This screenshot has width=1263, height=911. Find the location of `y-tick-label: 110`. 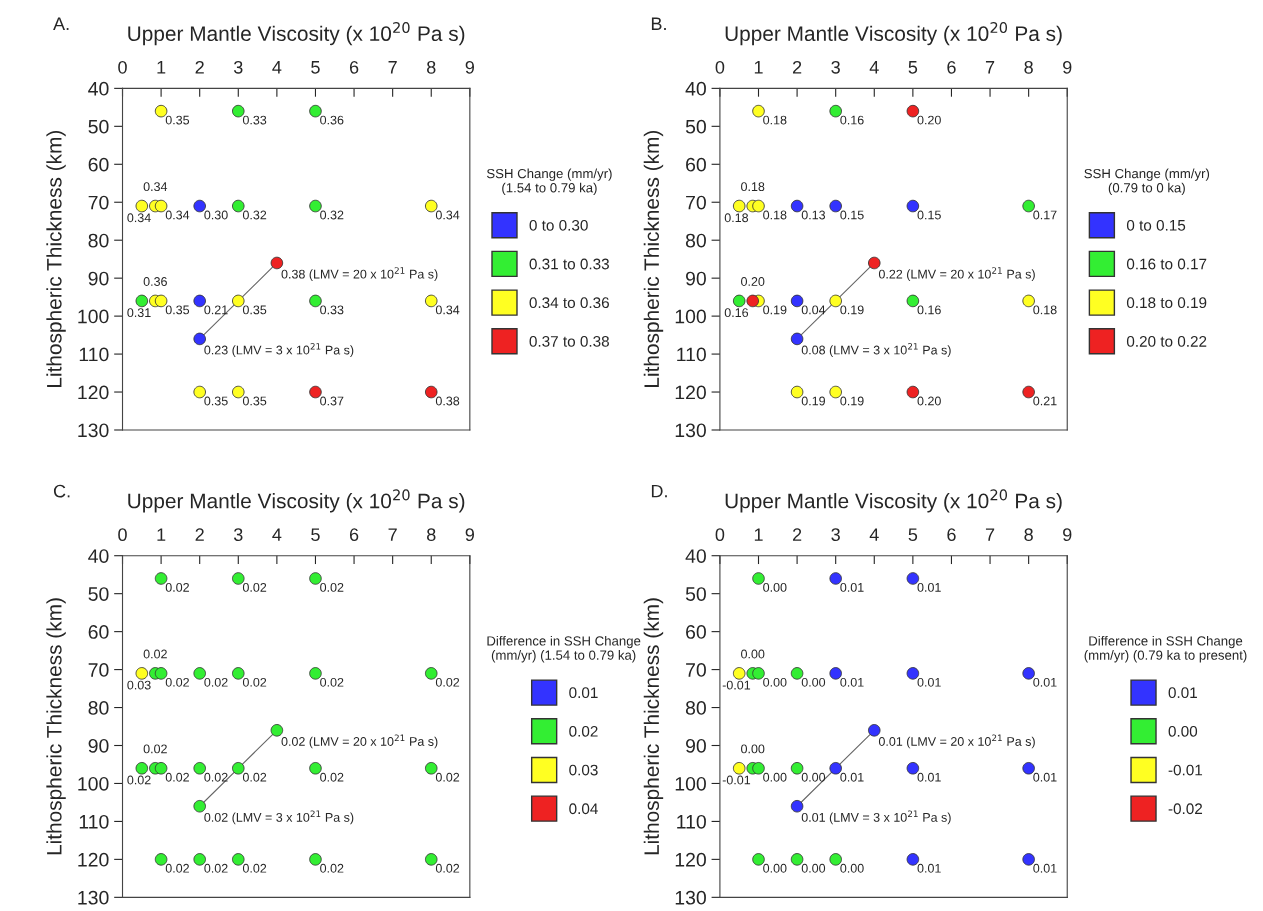

y-tick-label: 110 is located at coordinates (94, 821).